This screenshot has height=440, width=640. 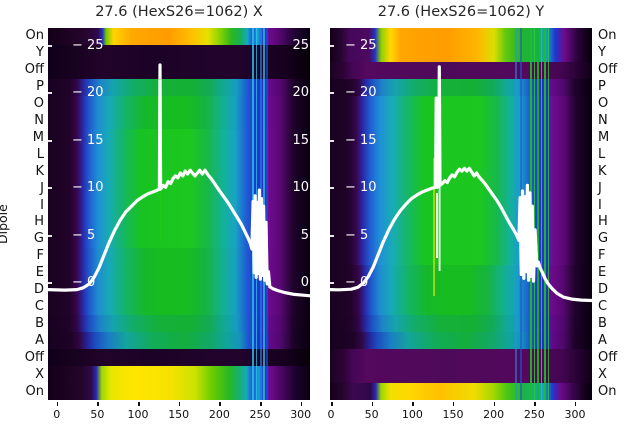 What do you see at coordinates (304, 235) in the screenshot?
I see `y-tick-label-right: 5` at bounding box center [304, 235].